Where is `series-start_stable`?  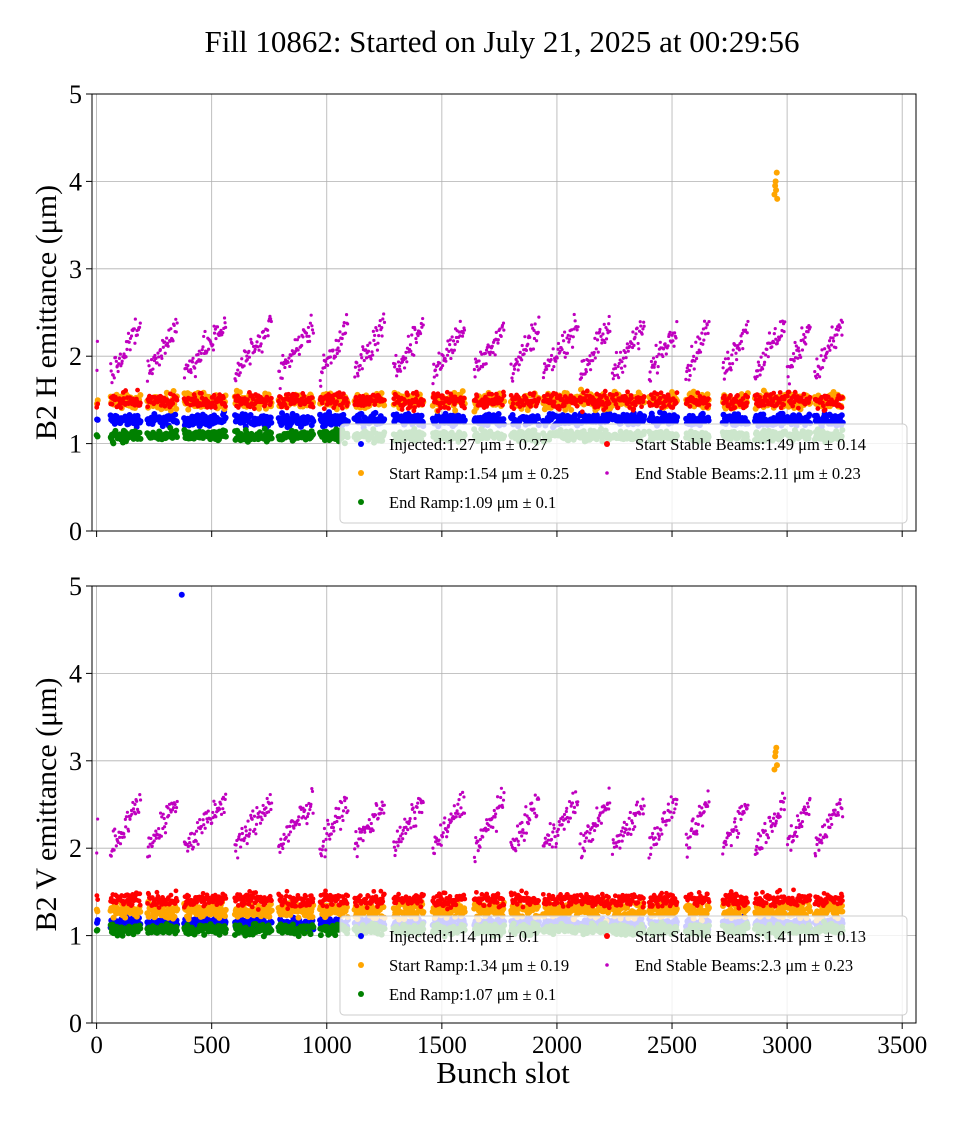 series-start_stable is located at coordinates (469, 401).